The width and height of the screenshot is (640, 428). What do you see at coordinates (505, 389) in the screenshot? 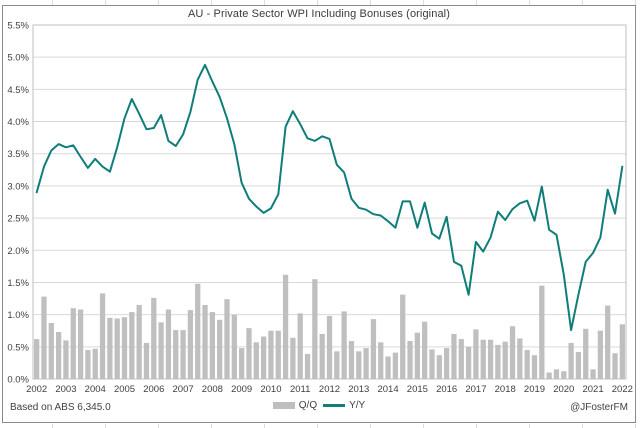
I see `svg-text: 2018` at bounding box center [505, 389].